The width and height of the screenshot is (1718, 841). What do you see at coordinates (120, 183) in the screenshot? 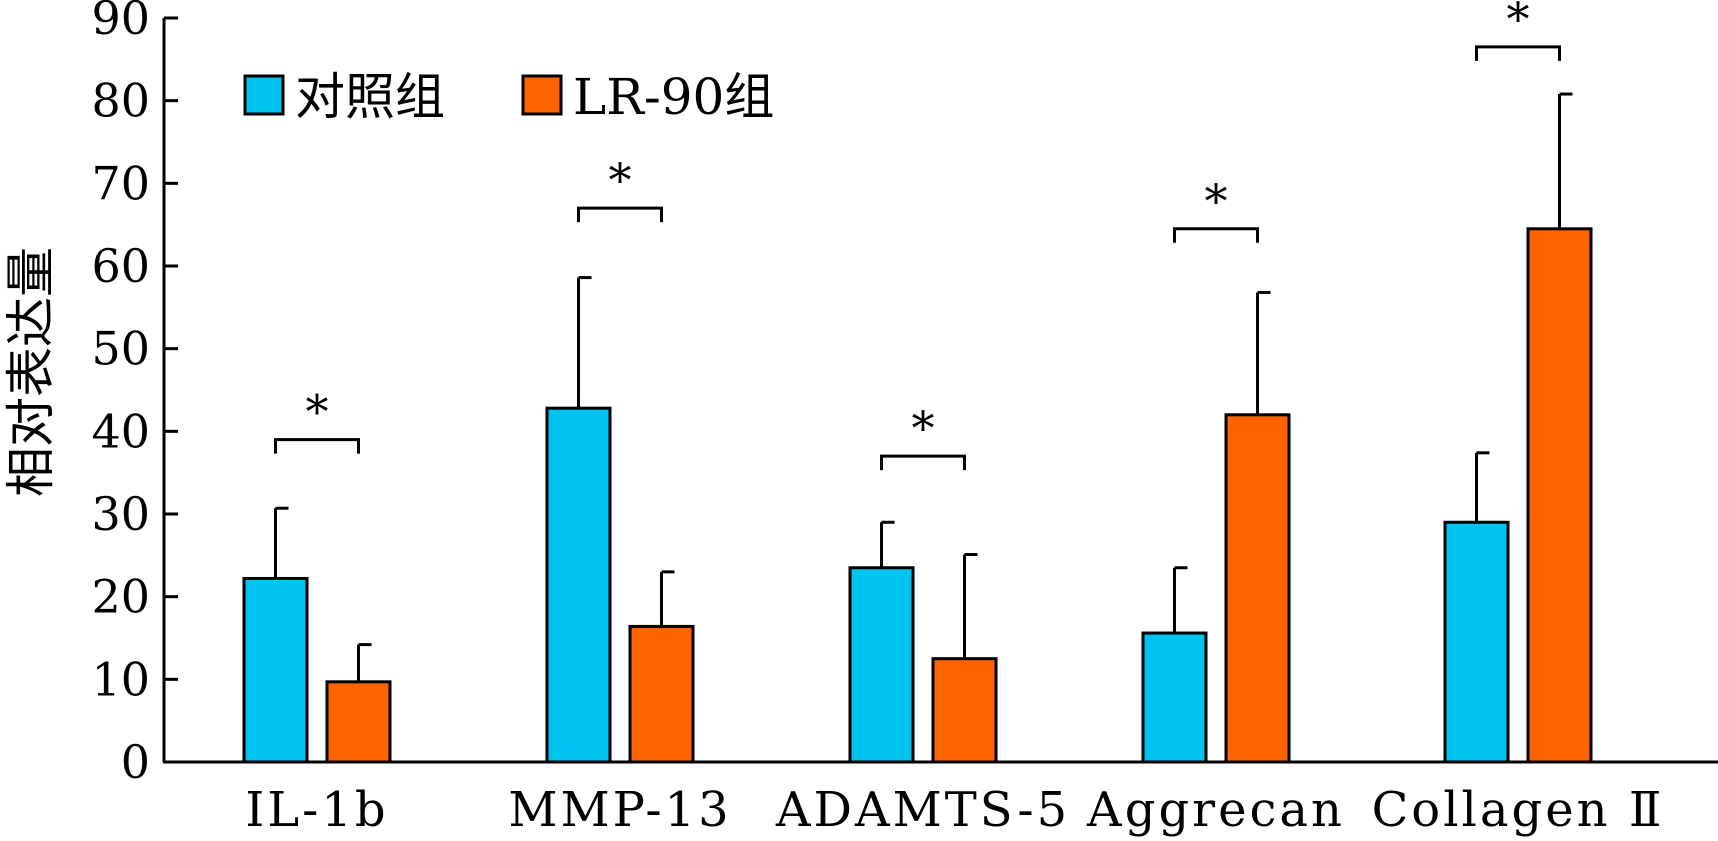
I see `y-tick-label: 70` at bounding box center [120, 183].